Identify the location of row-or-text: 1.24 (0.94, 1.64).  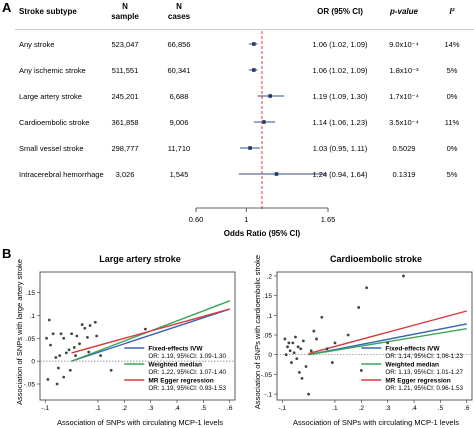
(340, 174).